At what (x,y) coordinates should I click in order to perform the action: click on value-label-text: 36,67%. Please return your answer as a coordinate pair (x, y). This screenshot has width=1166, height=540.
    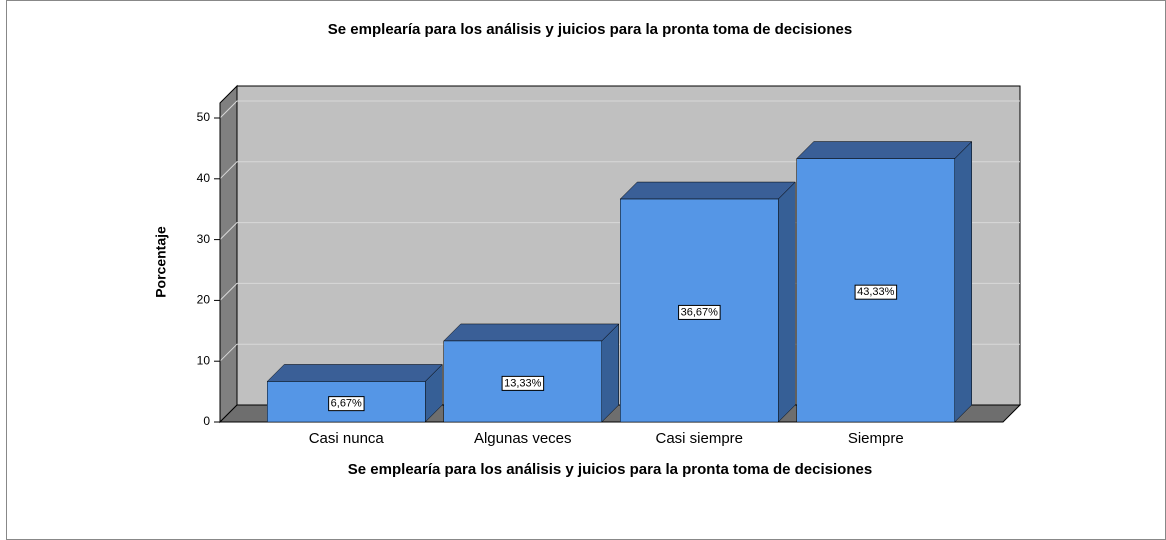
    Looking at the image, I should click on (700, 312).